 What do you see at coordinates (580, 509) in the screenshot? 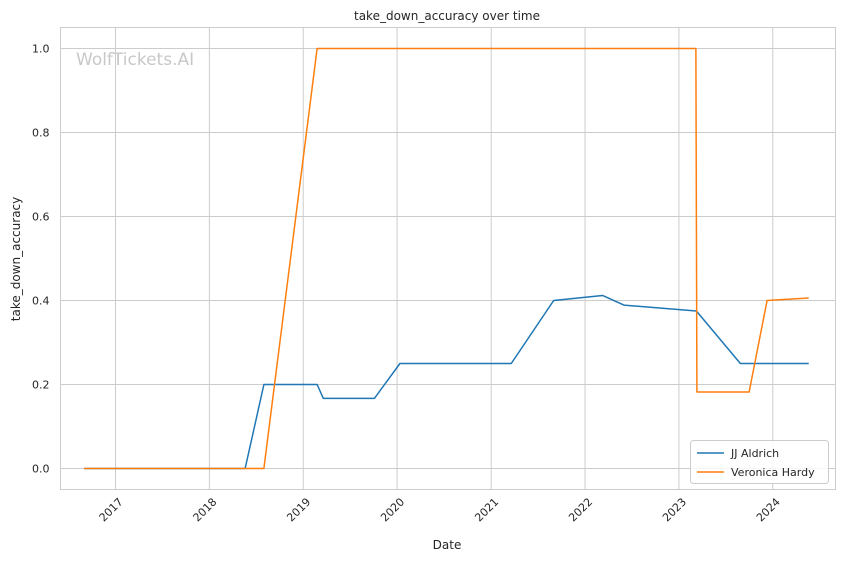
I see `x-tick-label: 2022` at bounding box center [580, 509].